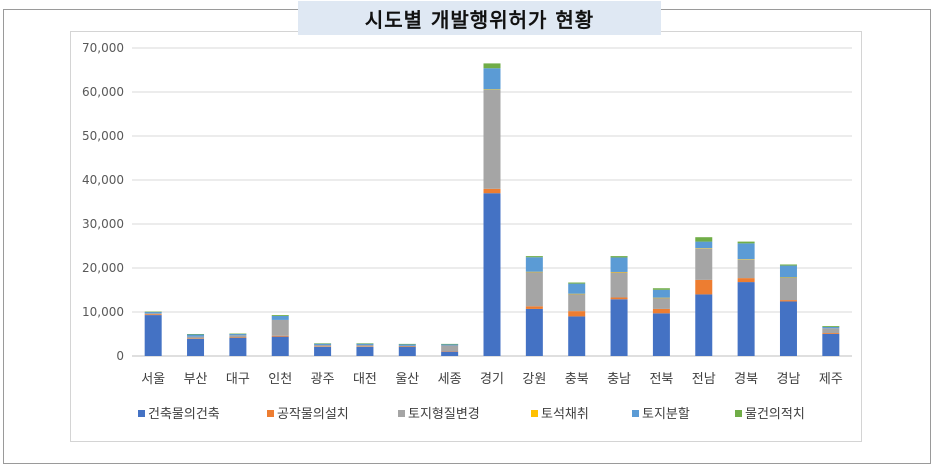  I want to click on x-category-label: 광주, so click(323, 379).